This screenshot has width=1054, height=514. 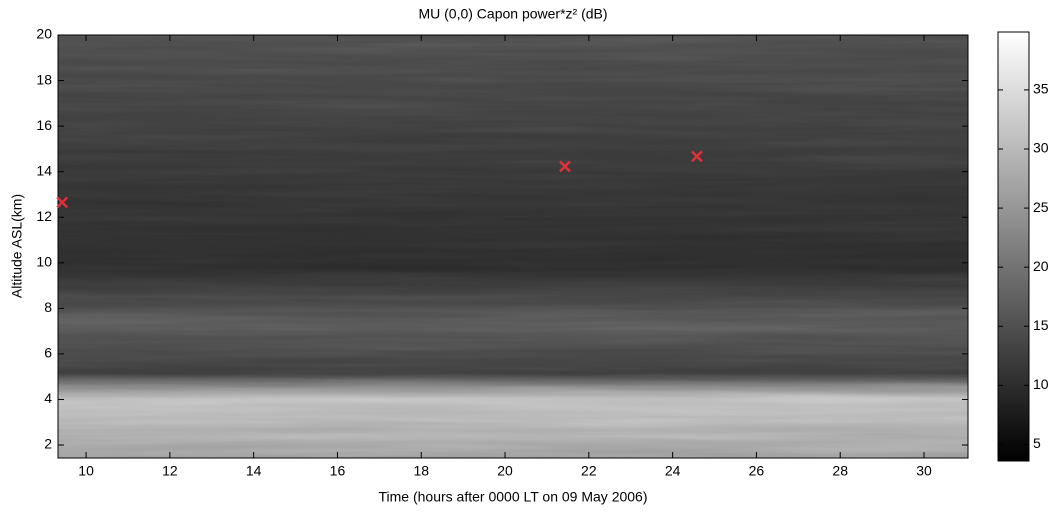 I want to click on x-tick-label: 12, so click(x=170, y=471).